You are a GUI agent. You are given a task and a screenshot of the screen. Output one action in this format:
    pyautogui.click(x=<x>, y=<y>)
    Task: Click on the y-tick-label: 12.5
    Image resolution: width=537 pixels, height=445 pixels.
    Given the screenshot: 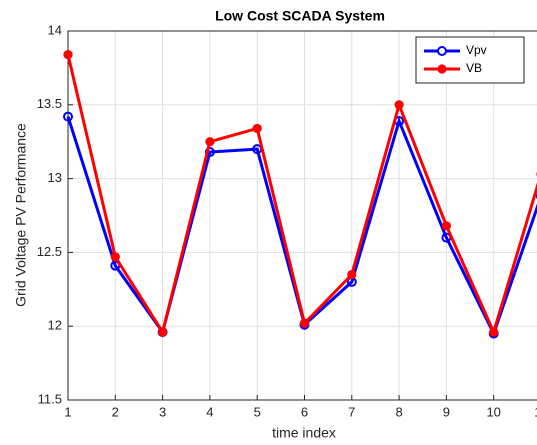 What is the action you would take?
    pyautogui.click(x=49, y=251)
    